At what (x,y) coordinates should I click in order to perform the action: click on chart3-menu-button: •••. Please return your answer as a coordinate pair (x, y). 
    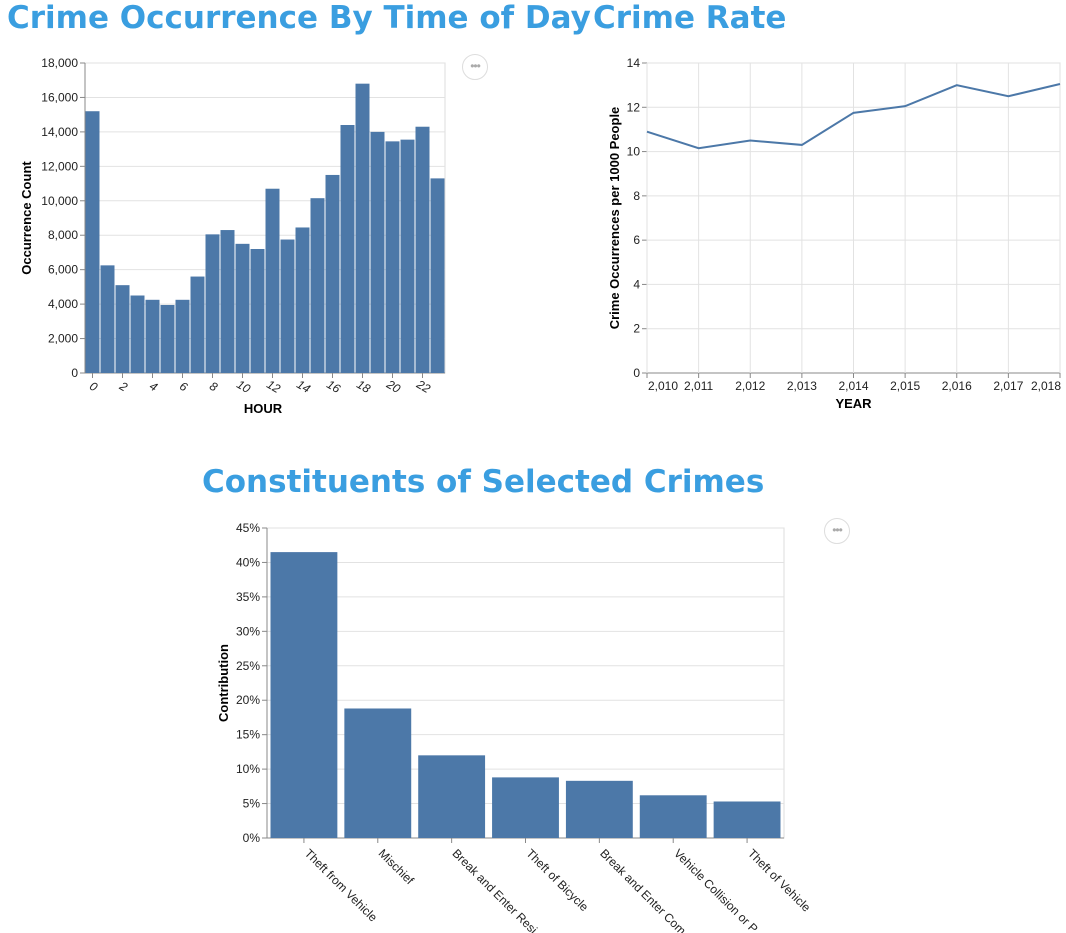
    Looking at the image, I should click on (837, 531).